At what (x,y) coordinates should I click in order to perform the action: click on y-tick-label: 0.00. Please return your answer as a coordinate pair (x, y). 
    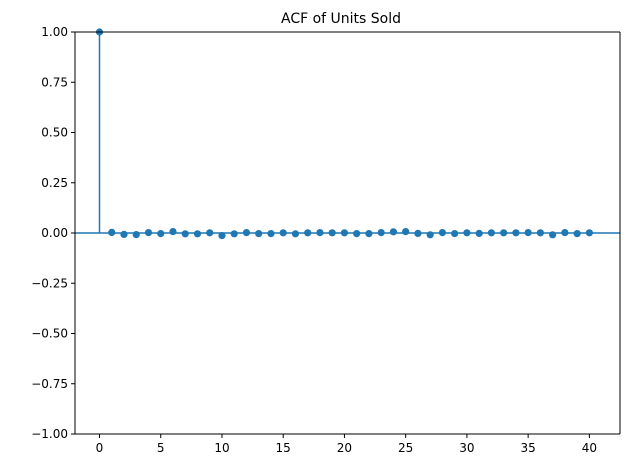
    Looking at the image, I should click on (54, 233).